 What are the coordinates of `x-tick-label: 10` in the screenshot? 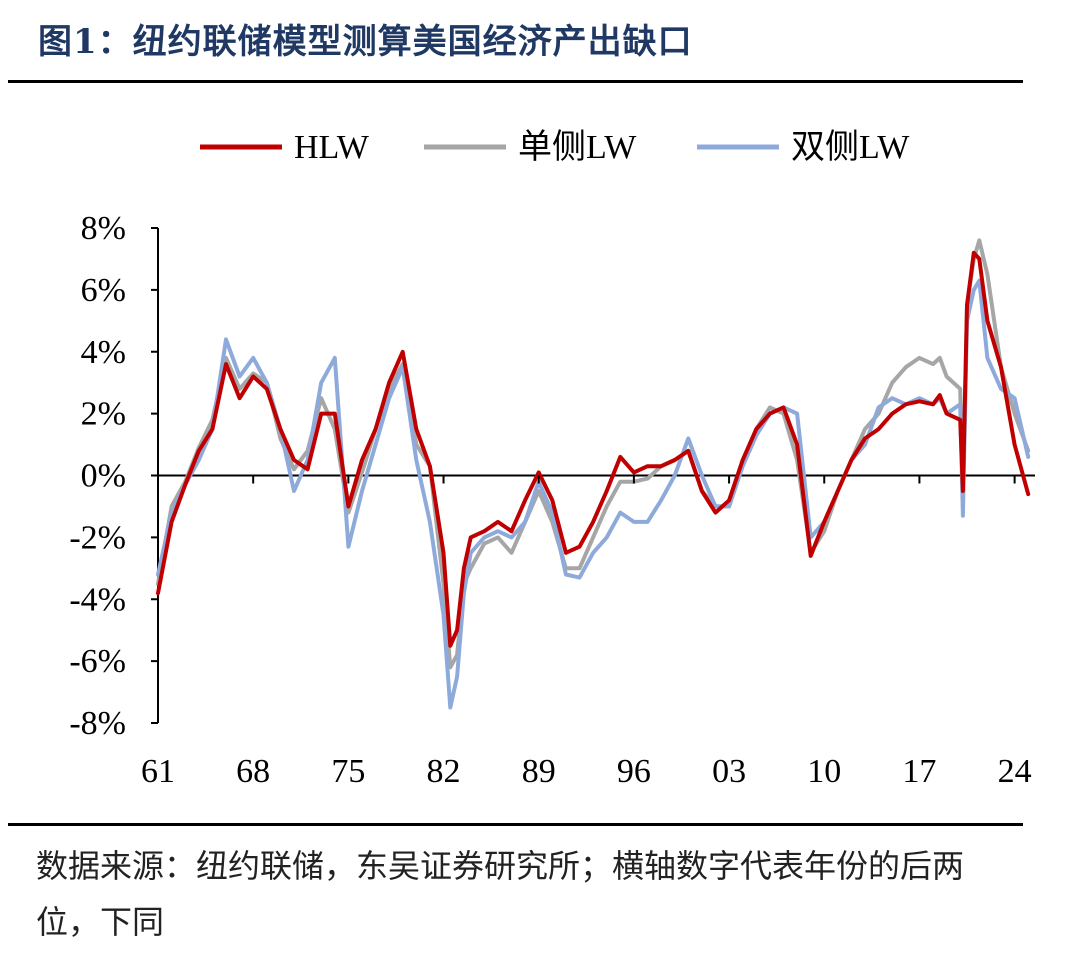 It's located at (824, 771).